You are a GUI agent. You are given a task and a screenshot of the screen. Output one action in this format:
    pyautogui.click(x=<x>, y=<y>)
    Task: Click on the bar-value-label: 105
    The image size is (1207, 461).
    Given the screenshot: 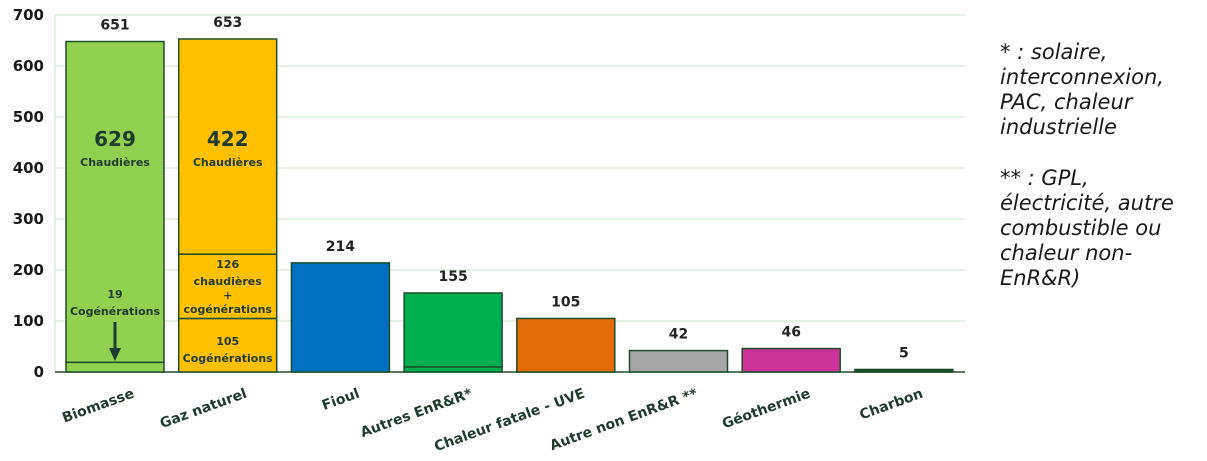 What is the action you would take?
    pyautogui.click(x=565, y=302)
    